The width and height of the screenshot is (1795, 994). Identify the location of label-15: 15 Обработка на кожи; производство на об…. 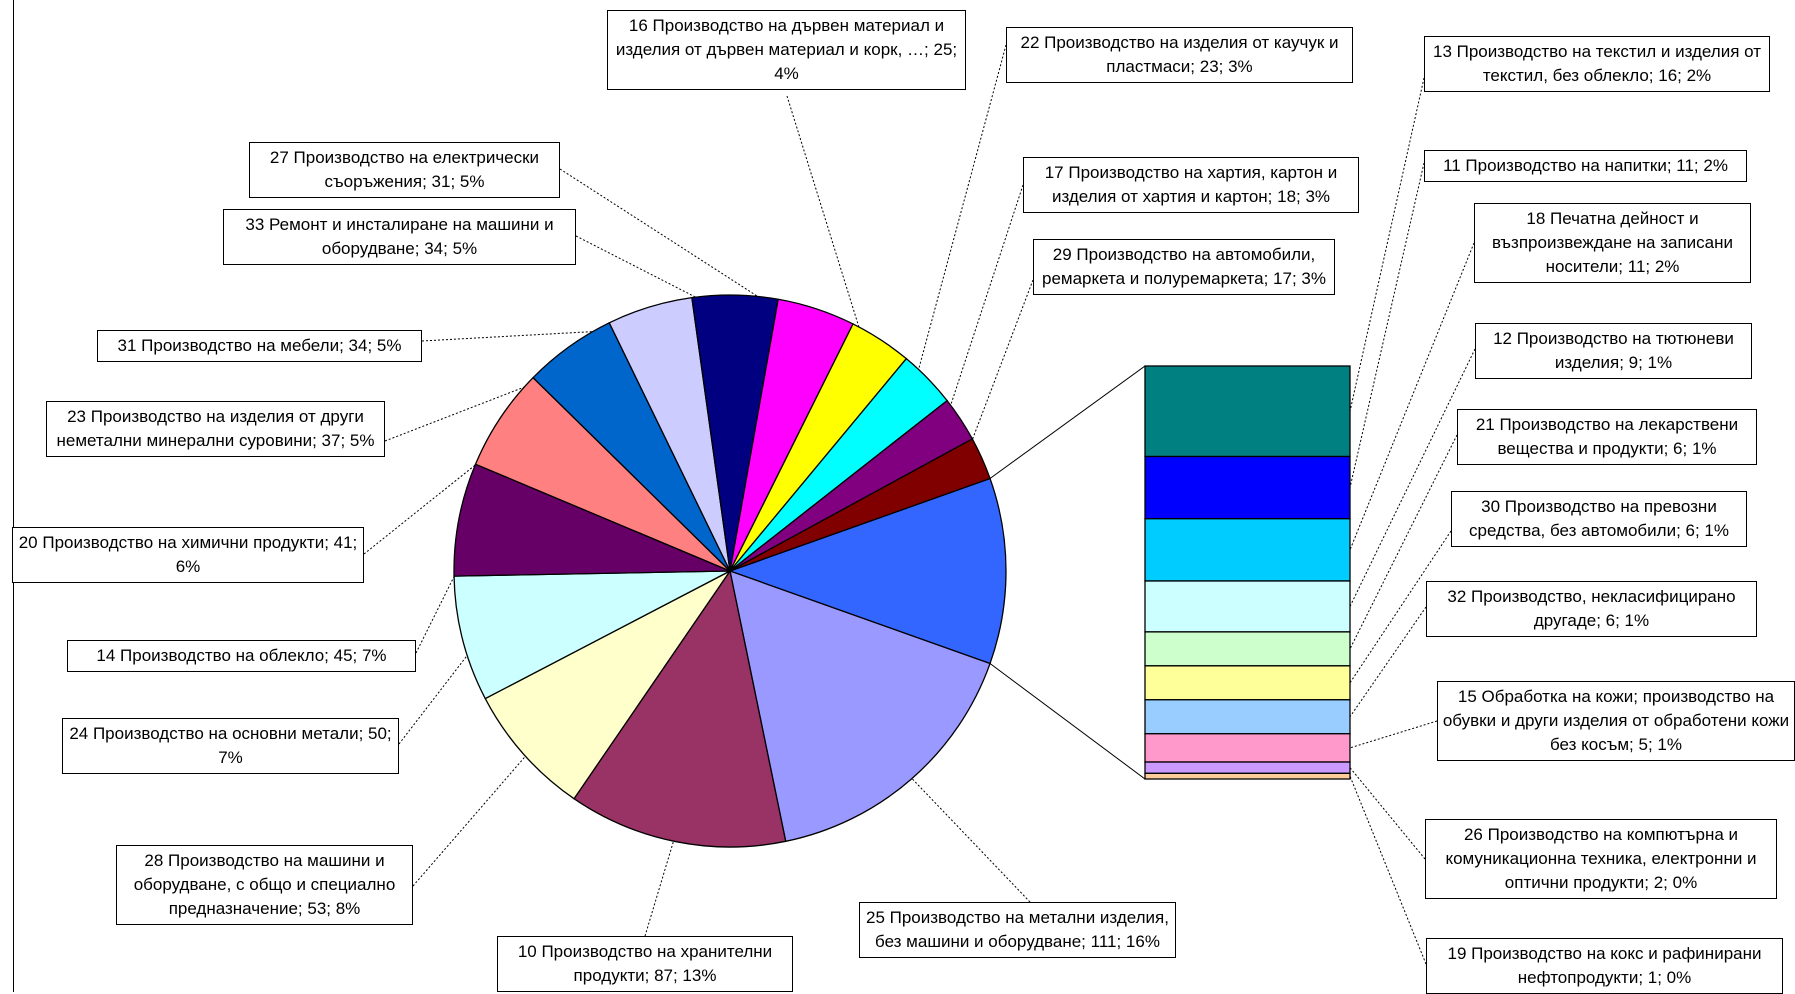
(1616, 721).